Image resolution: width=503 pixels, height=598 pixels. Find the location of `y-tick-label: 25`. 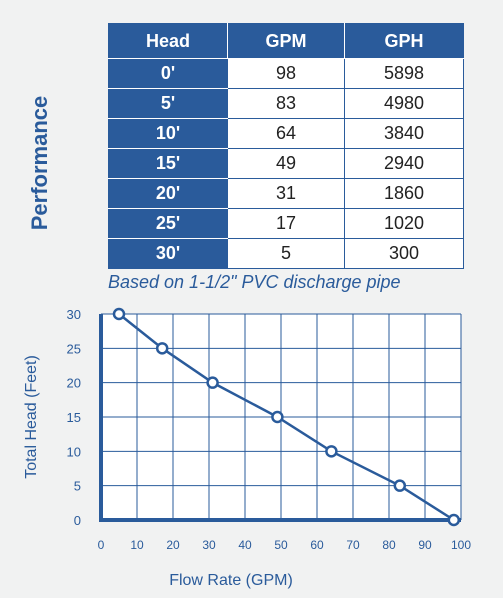

y-tick-label: 25 is located at coordinates (74, 348).